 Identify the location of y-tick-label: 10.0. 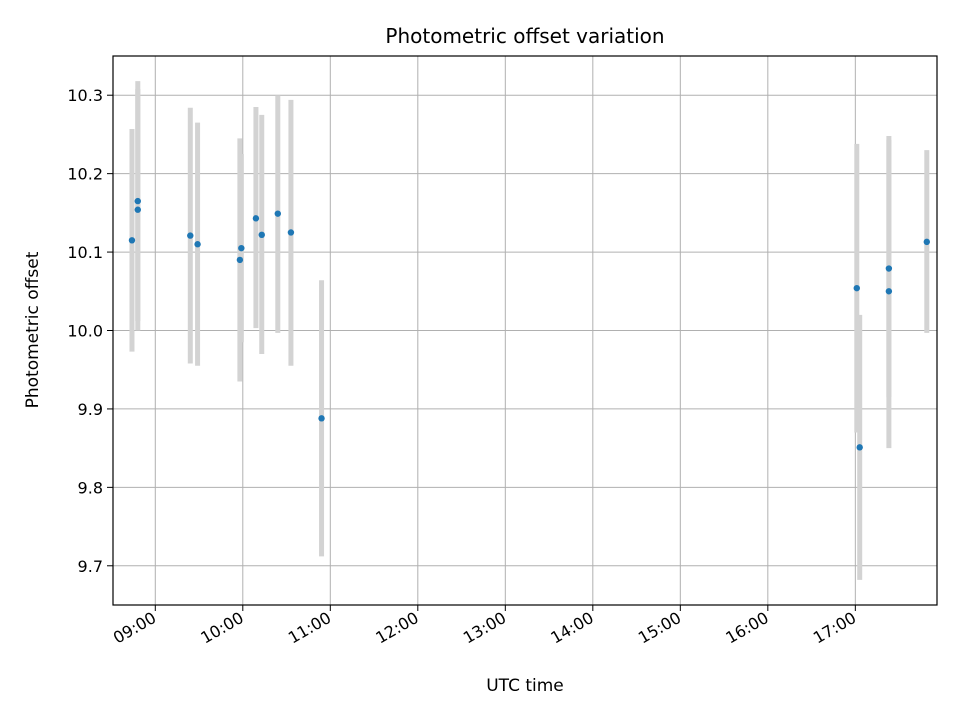
(85, 331).